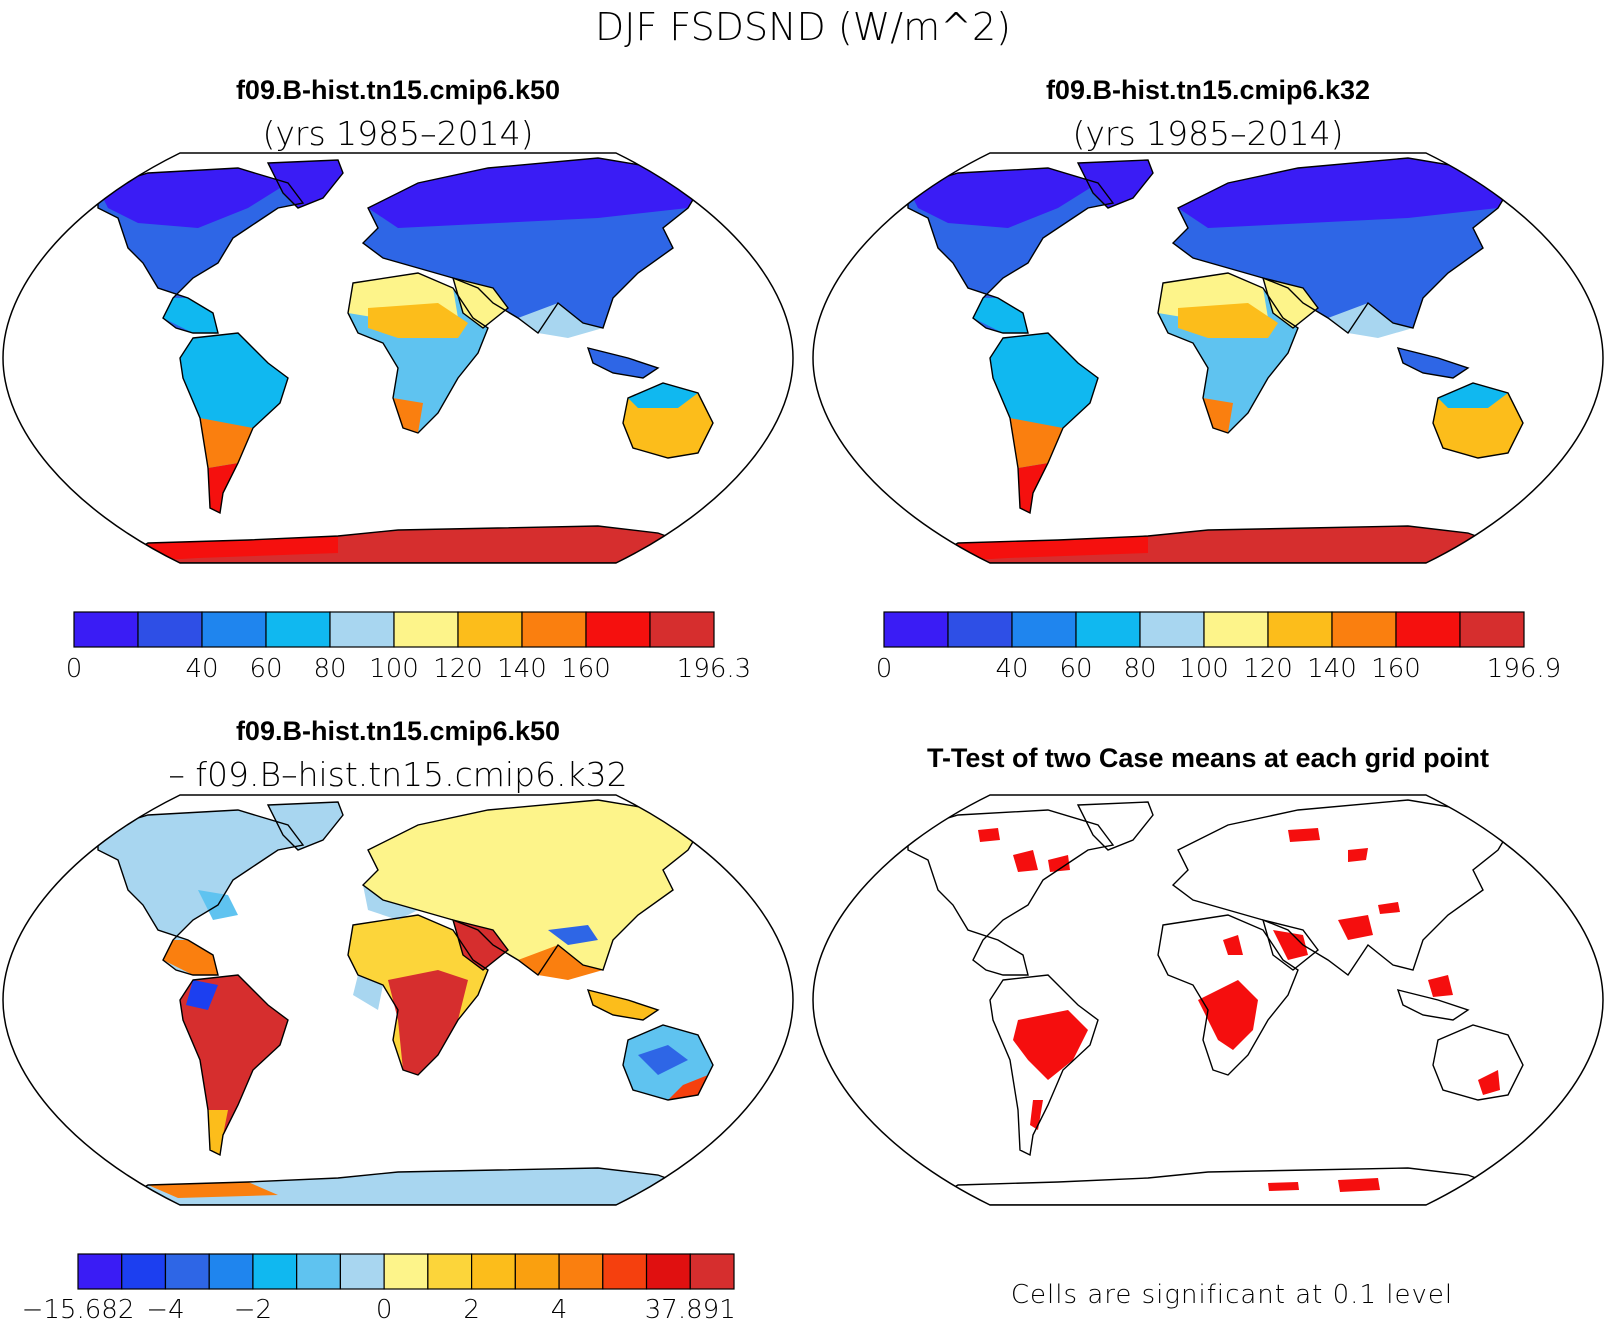  What do you see at coordinates (690, 1310) in the screenshot?
I see `colorbar-tick-label: 37.891` at bounding box center [690, 1310].